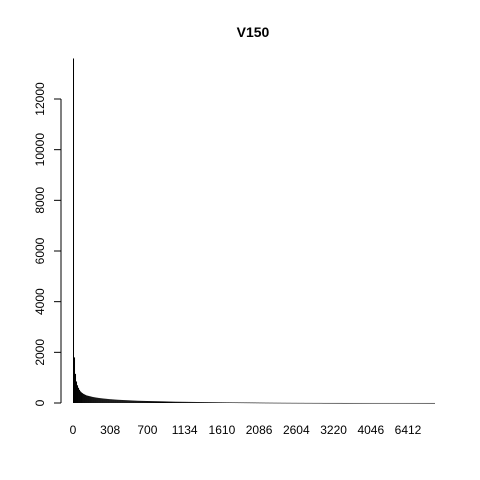 This screenshot has height=480, width=480. Describe the element at coordinates (40, 200) in the screenshot. I see `y-tick-label: 8000` at that location.